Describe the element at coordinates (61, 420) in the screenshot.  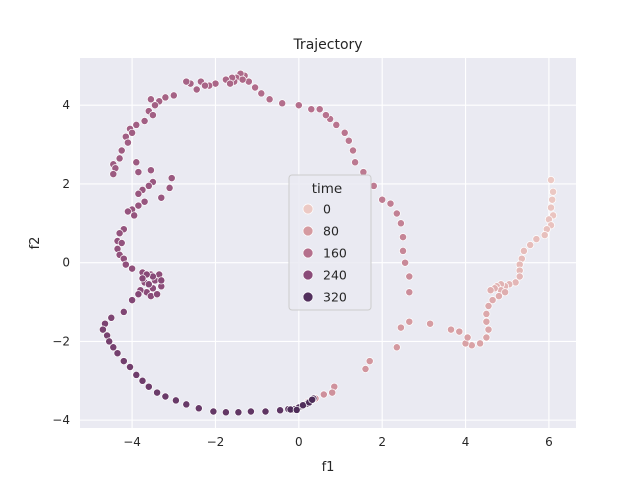
I see `y-tick-label: −4` at that location.